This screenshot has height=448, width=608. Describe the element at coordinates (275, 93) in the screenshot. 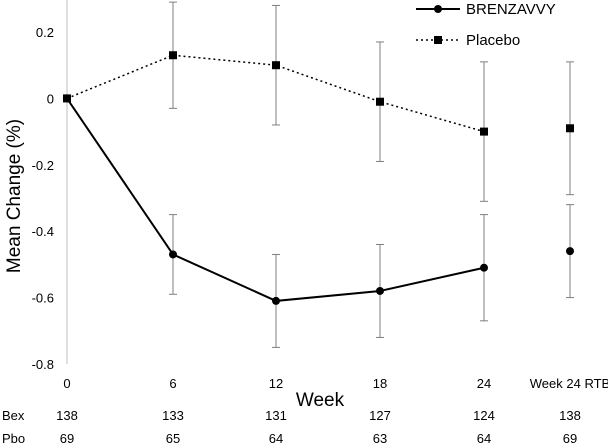

I see `series-line-placebo` at that location.